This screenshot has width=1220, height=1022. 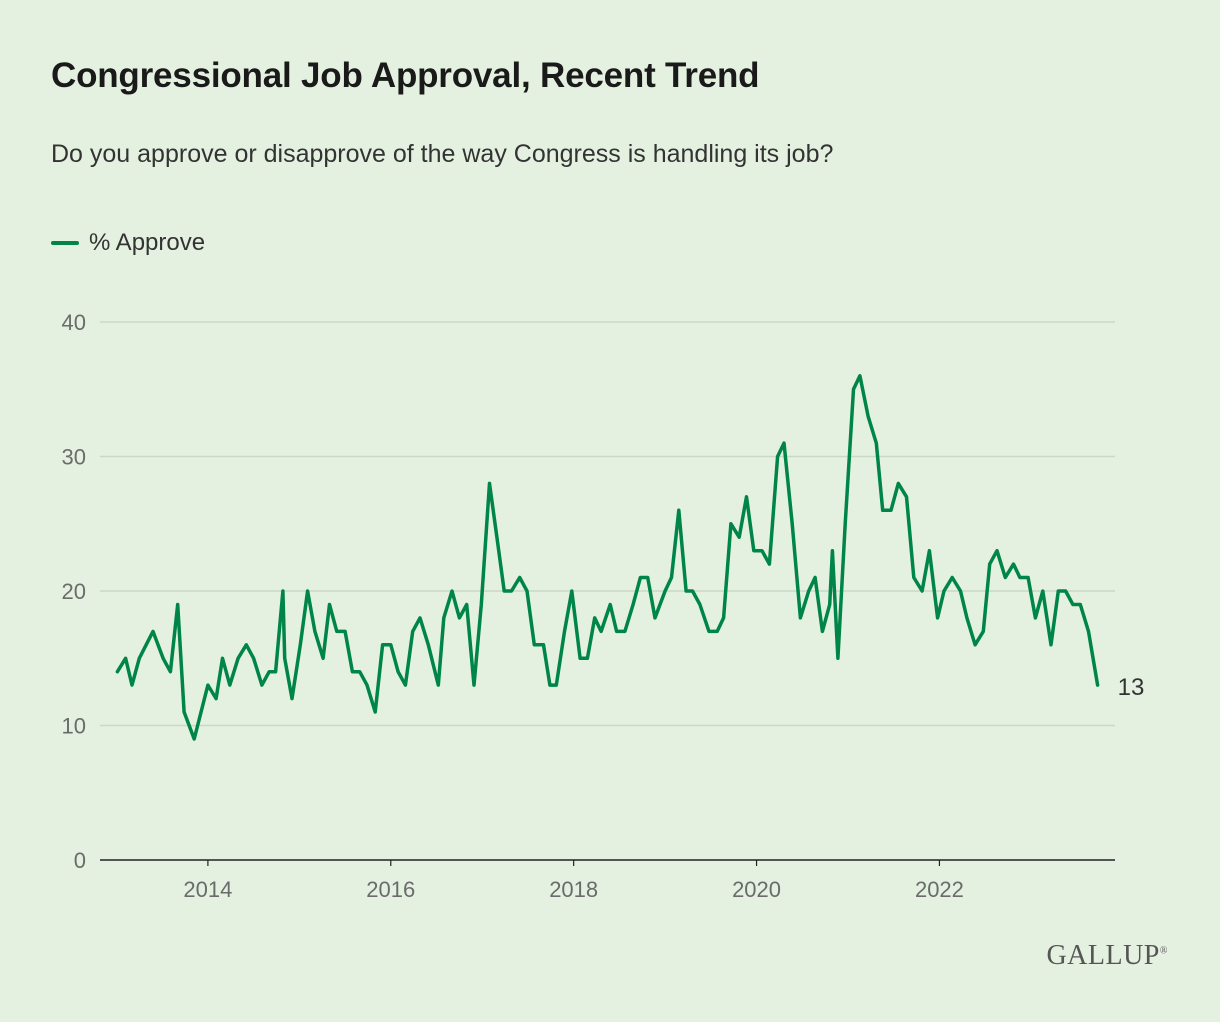 I want to click on y-tick-label: 40, so click(x=74, y=322).